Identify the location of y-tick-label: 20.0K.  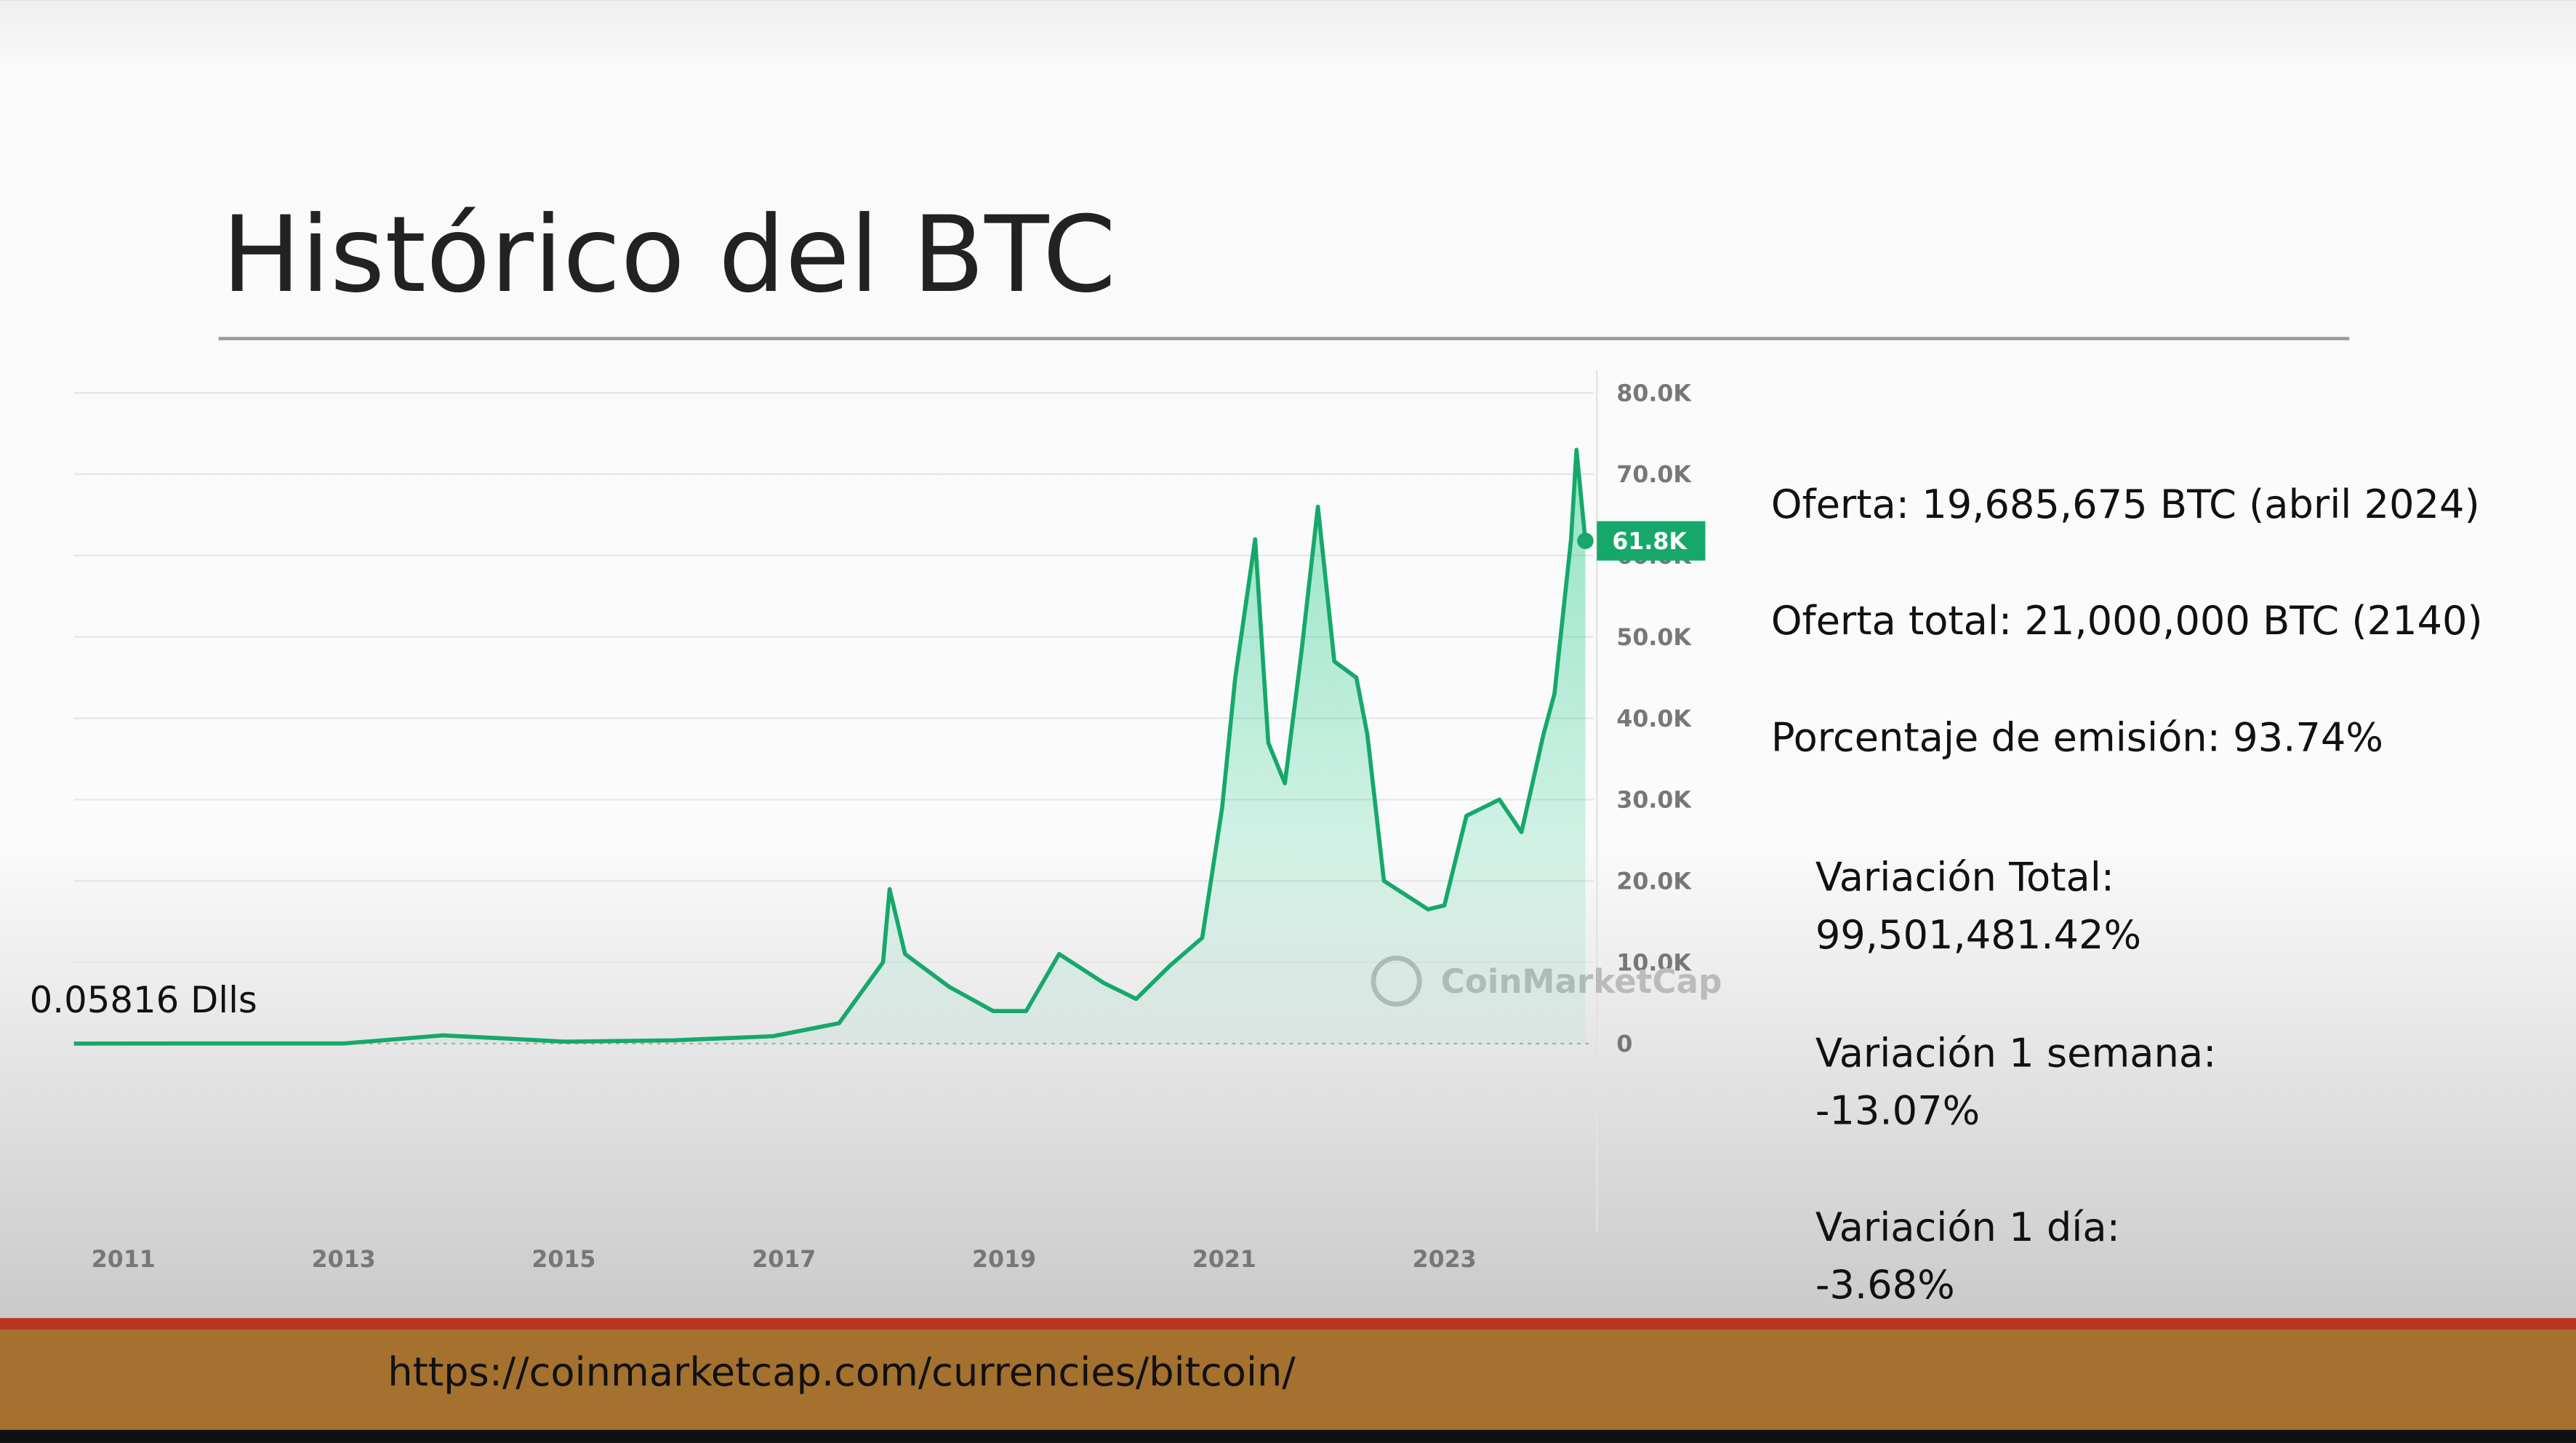
(1654, 881).